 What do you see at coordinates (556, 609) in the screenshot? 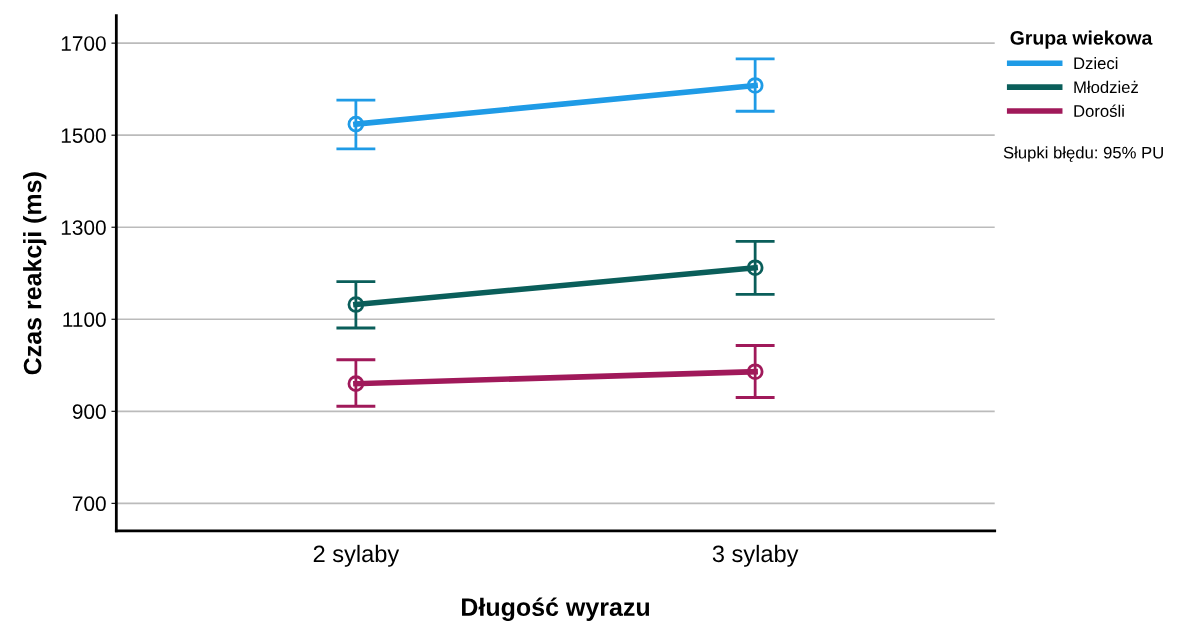
I see `x-axis-title: Długość wyrazu` at bounding box center [556, 609].